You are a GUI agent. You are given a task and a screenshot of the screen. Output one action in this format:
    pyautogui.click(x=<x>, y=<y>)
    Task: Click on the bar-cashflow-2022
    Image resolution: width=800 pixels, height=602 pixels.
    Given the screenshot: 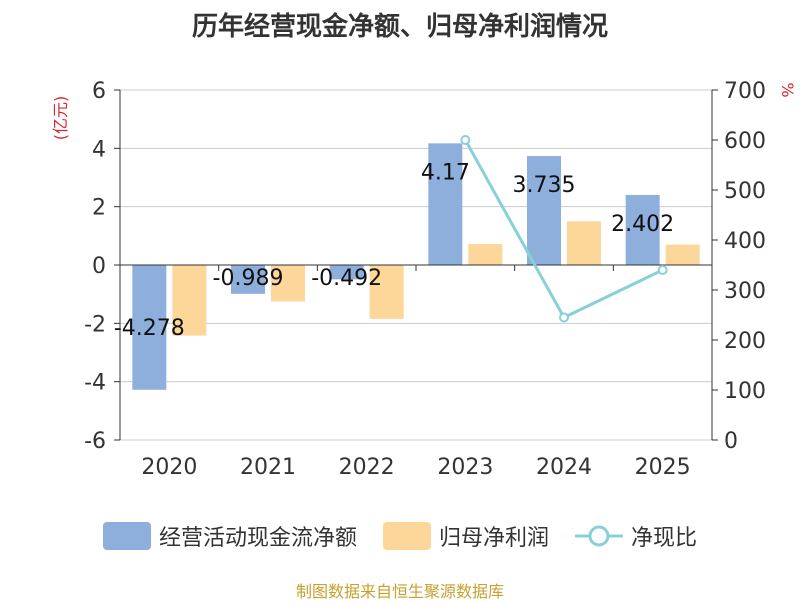 What is the action you would take?
    pyautogui.click(x=346, y=272)
    